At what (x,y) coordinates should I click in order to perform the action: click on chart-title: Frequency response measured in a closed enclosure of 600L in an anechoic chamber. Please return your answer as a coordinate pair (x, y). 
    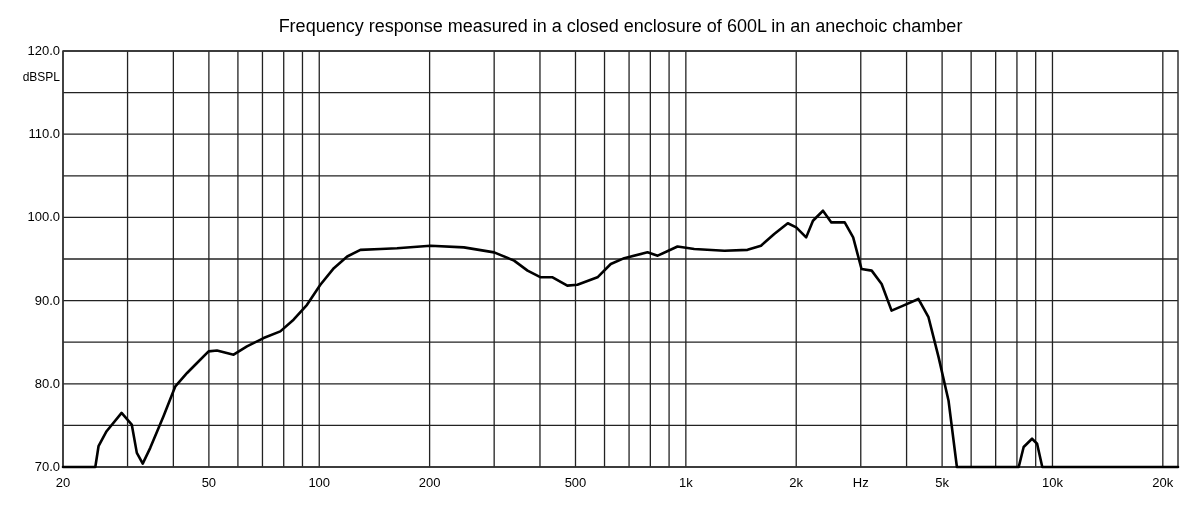
    Looking at the image, I should click on (620, 26).